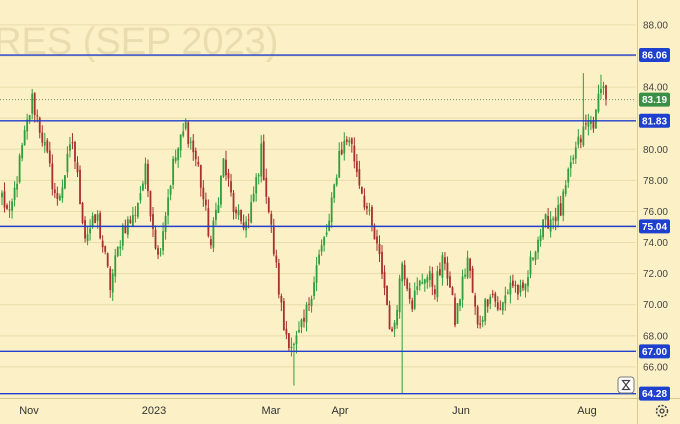 Image resolution: width=680 pixels, height=424 pixels. I want to click on y-tick-label: 74.00, so click(655, 243).